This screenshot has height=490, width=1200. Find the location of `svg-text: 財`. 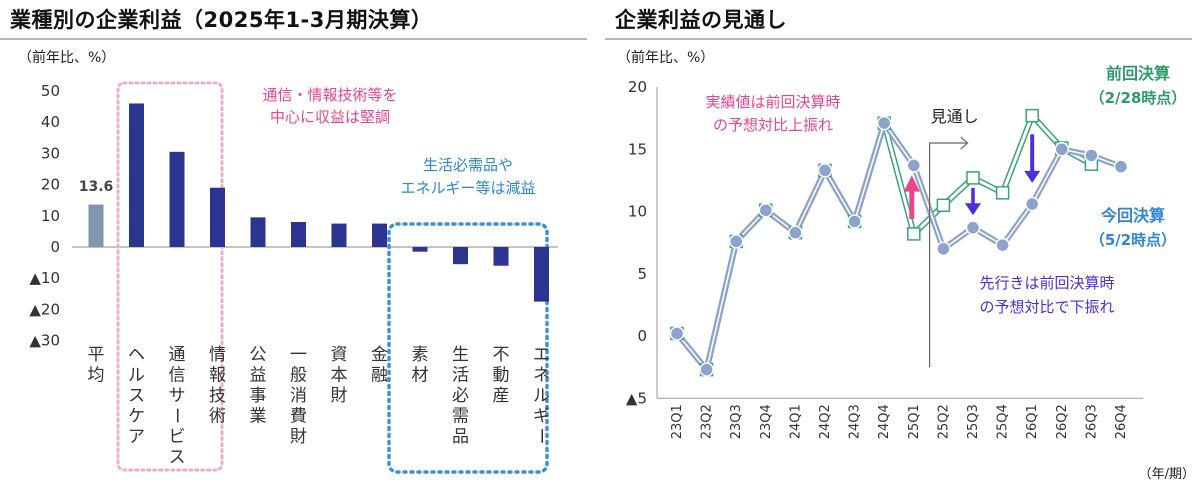

svg-text: 財 is located at coordinates (339, 396).